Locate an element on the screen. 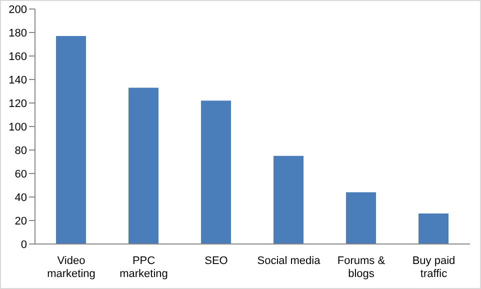 Image resolution: width=481 pixels, height=289 pixels. x-tick-label: Buy paid traffic is located at coordinates (434, 267).